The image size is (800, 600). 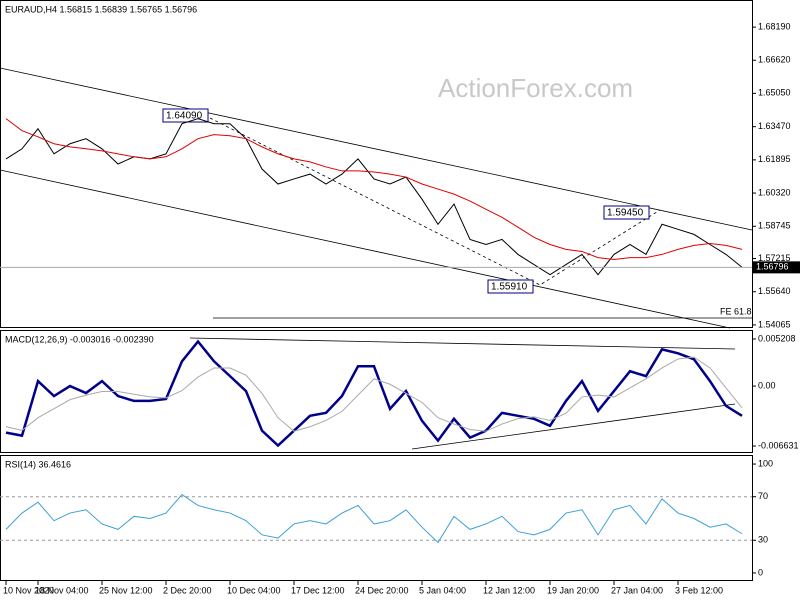 I want to click on y-tick-label: -0.006631, so click(x=778, y=445).